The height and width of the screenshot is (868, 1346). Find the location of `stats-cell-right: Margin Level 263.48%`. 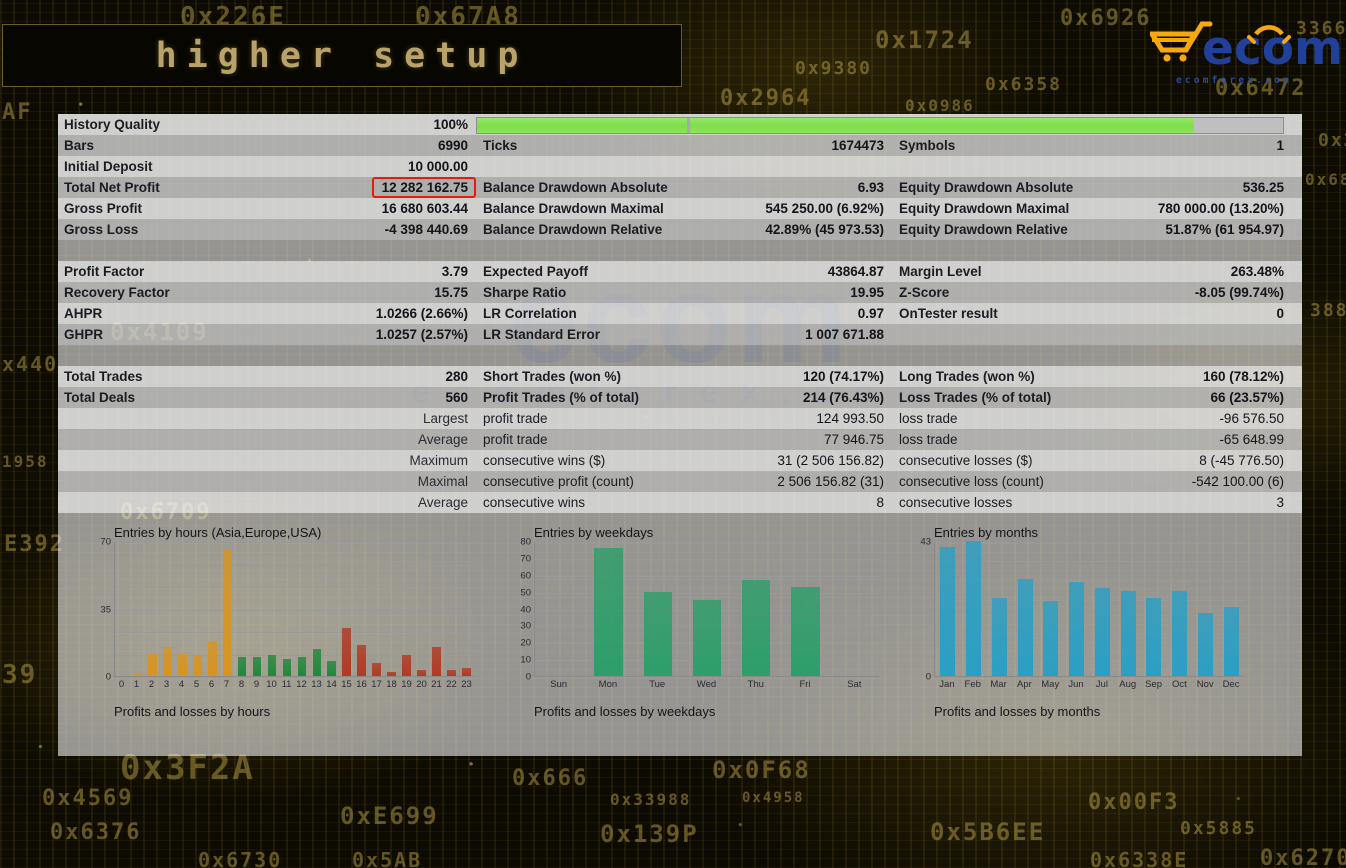

stats-cell-right: Margin Level 263.48% is located at coordinates (1092, 271).